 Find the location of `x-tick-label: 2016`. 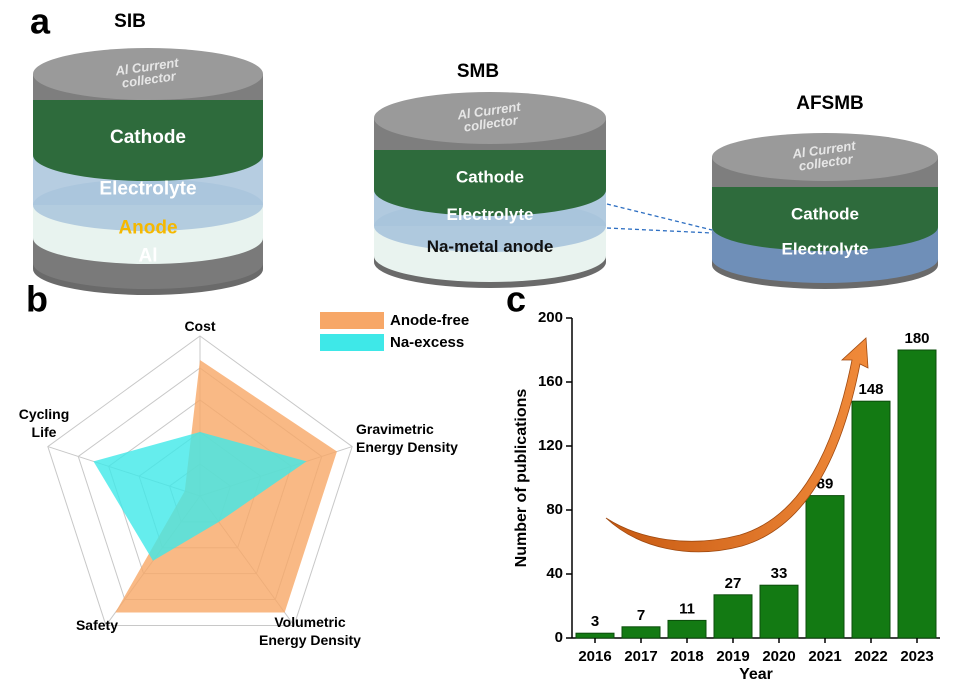

x-tick-label: 2016 is located at coordinates (594, 656).